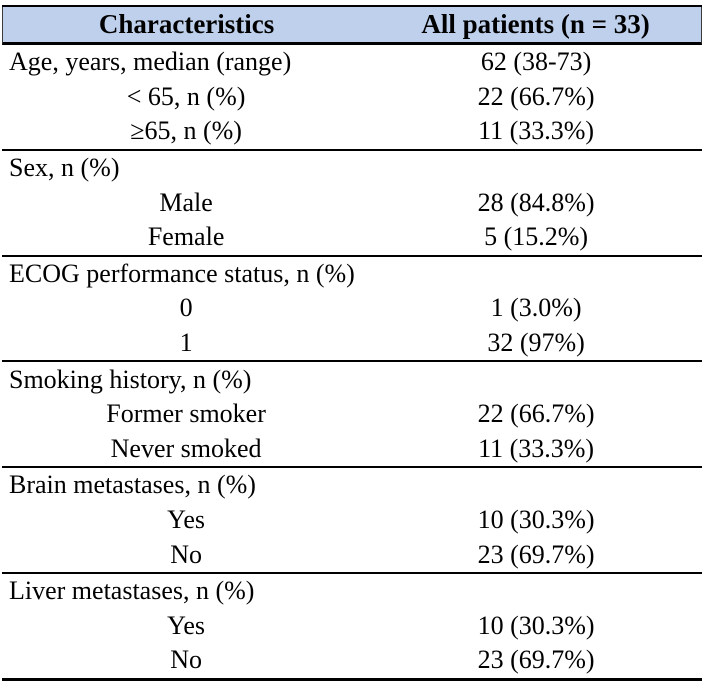 This screenshot has height=697, width=705. What do you see at coordinates (132, 485) in the screenshot?
I see `row-label: Brain metastases, n (%)` at bounding box center [132, 485].